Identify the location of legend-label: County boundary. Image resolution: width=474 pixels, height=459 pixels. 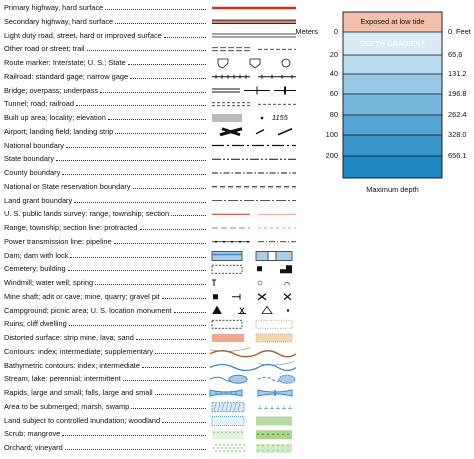
(32, 172).